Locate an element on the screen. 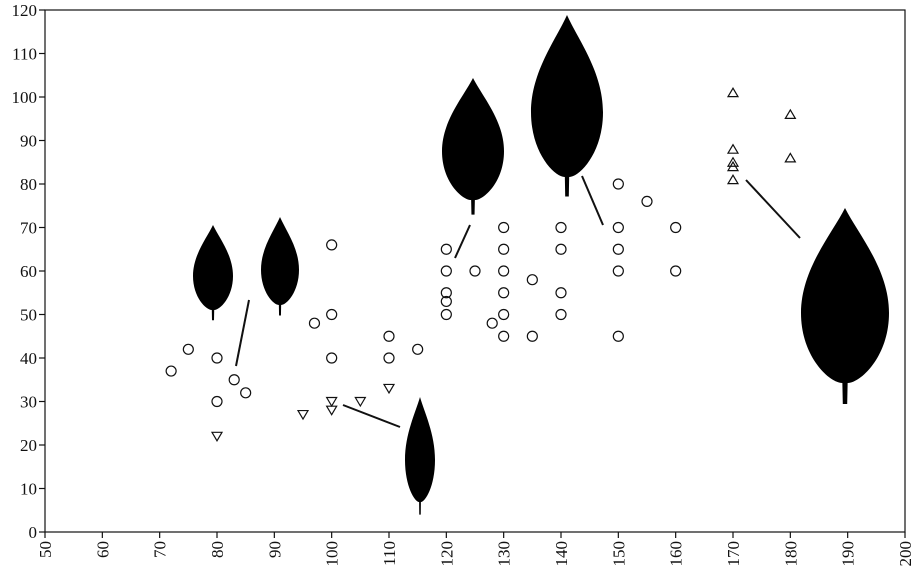  y-tick-label: 70 is located at coordinates (28, 228).